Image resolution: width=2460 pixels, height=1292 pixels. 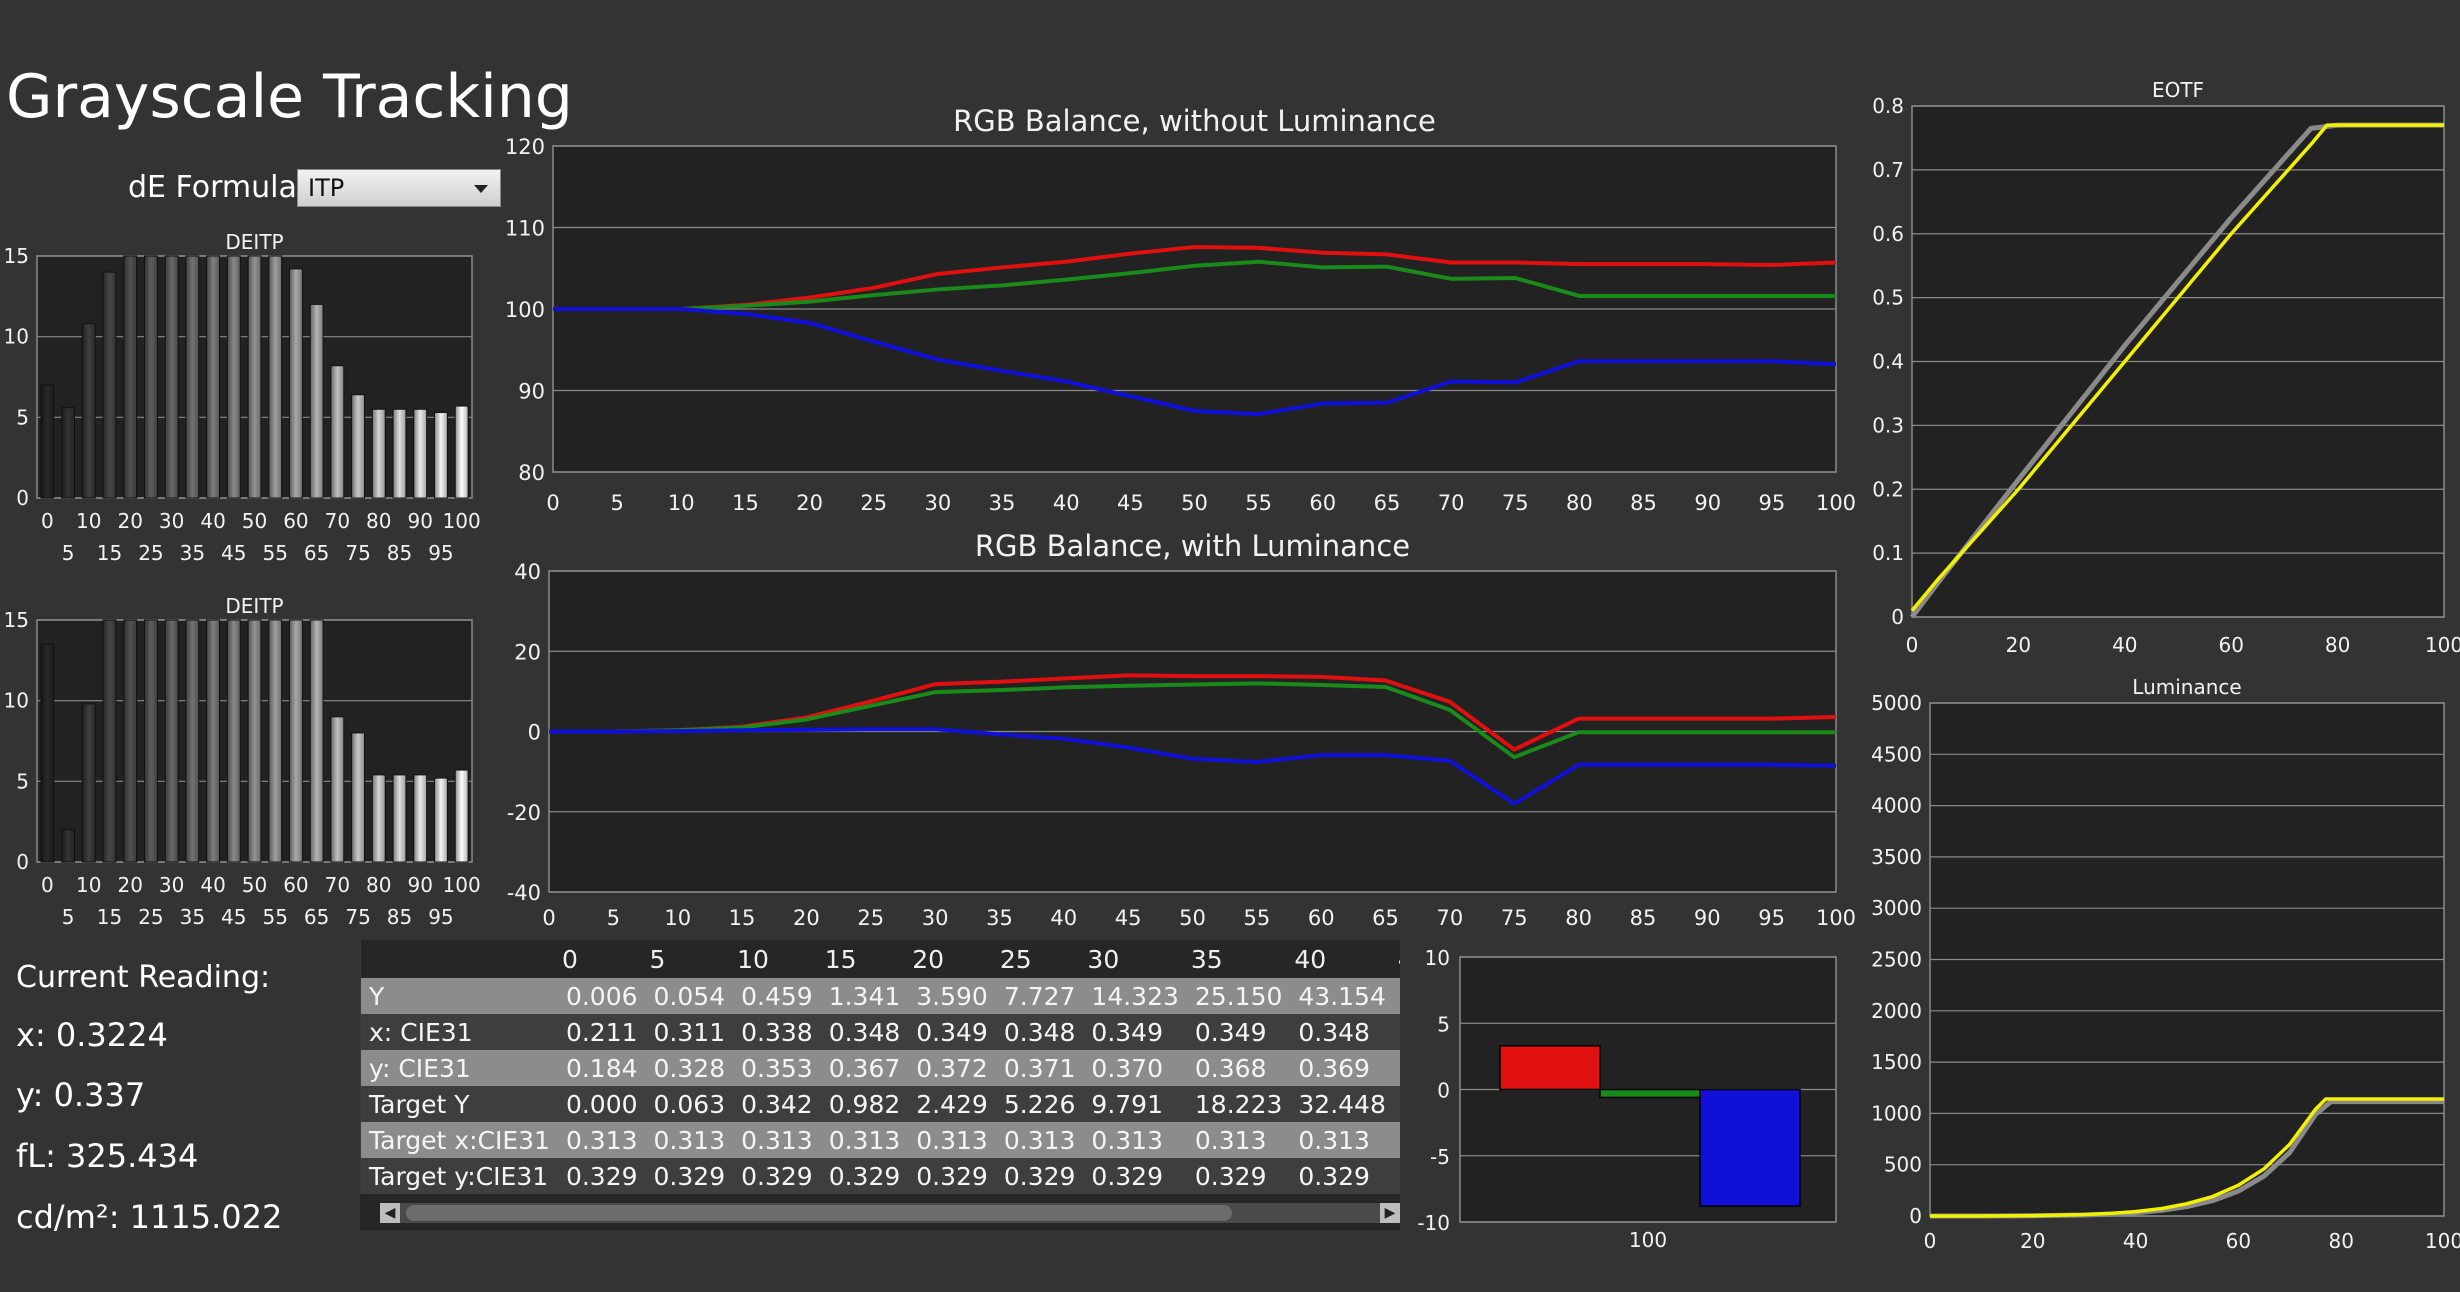 I want to click on table-cell: 0.063, so click(x=693, y=1104).